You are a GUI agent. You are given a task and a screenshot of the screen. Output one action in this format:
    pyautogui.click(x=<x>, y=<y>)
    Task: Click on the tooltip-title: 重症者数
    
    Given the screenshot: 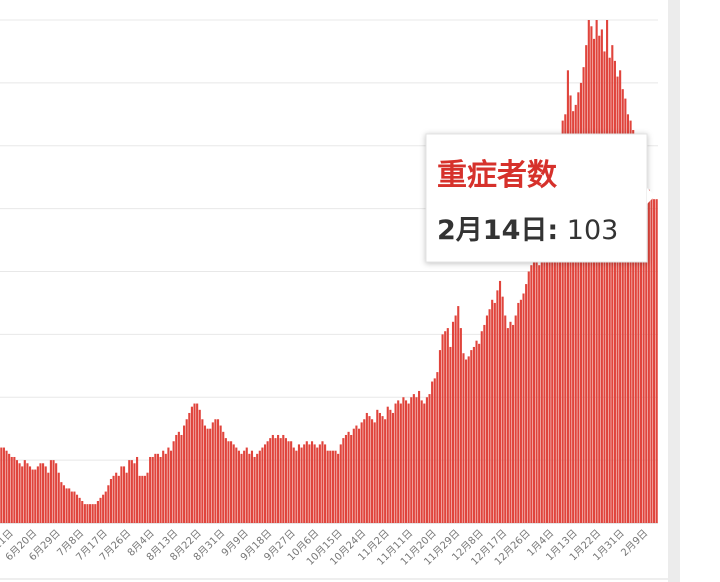 What is the action you would take?
    pyautogui.click(x=497, y=175)
    